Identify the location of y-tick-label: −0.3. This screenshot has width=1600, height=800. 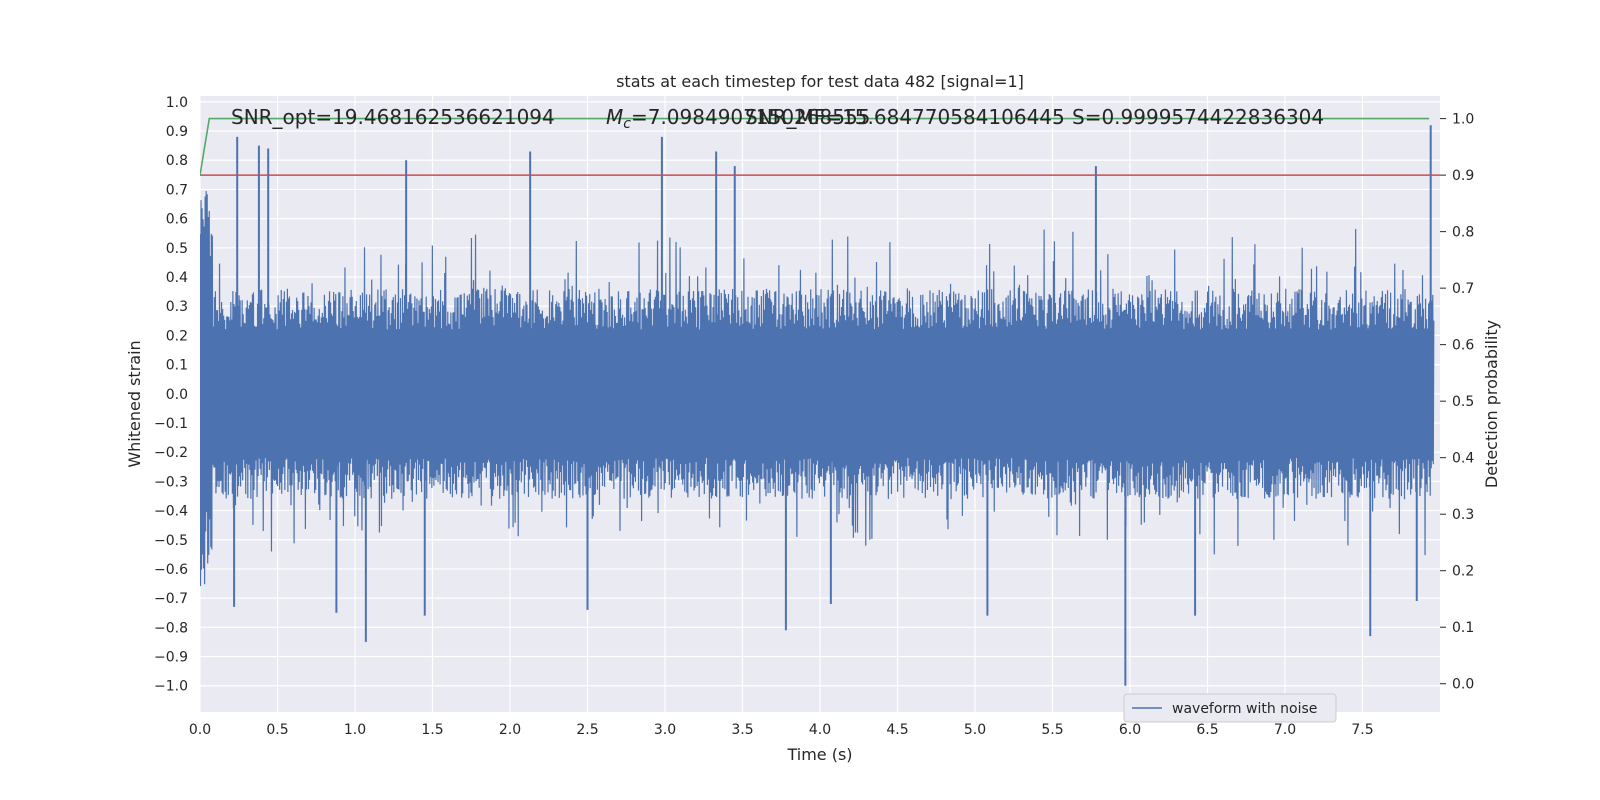
(171, 482).